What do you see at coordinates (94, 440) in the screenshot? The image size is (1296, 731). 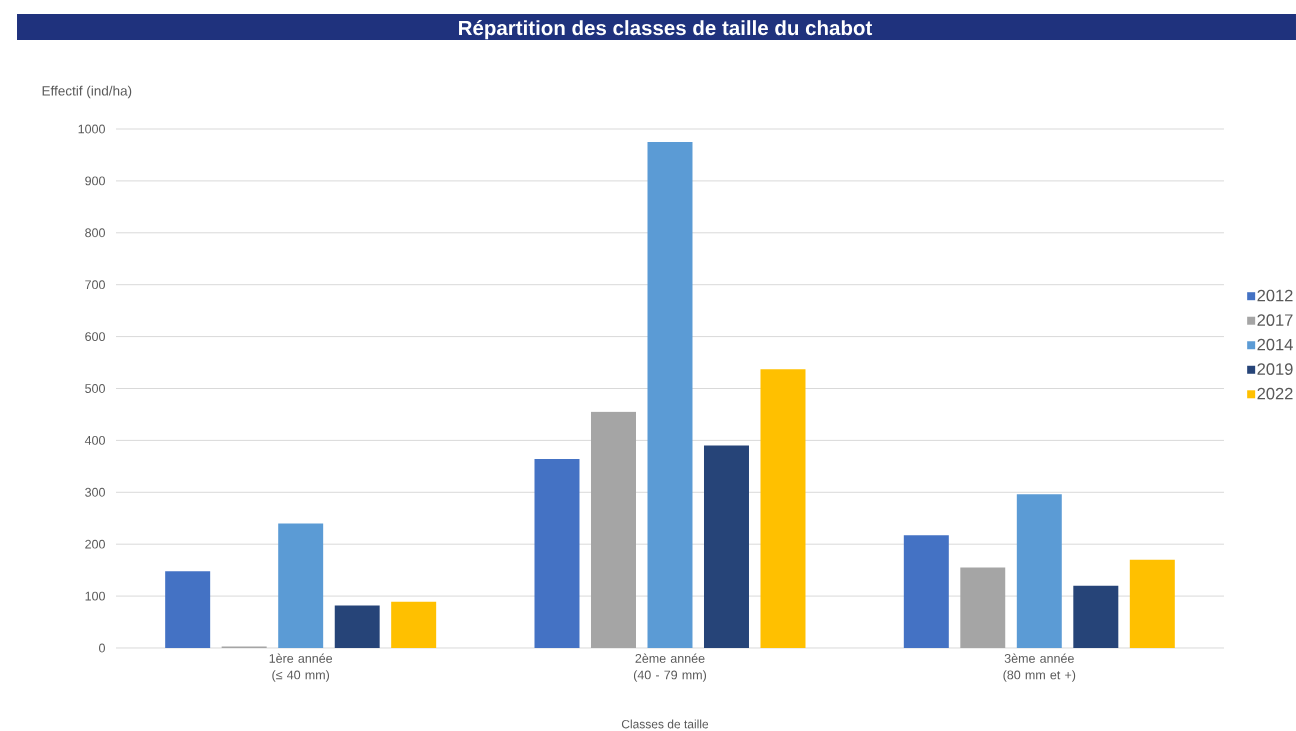 I see `y-tick-label: 400` at bounding box center [94, 440].